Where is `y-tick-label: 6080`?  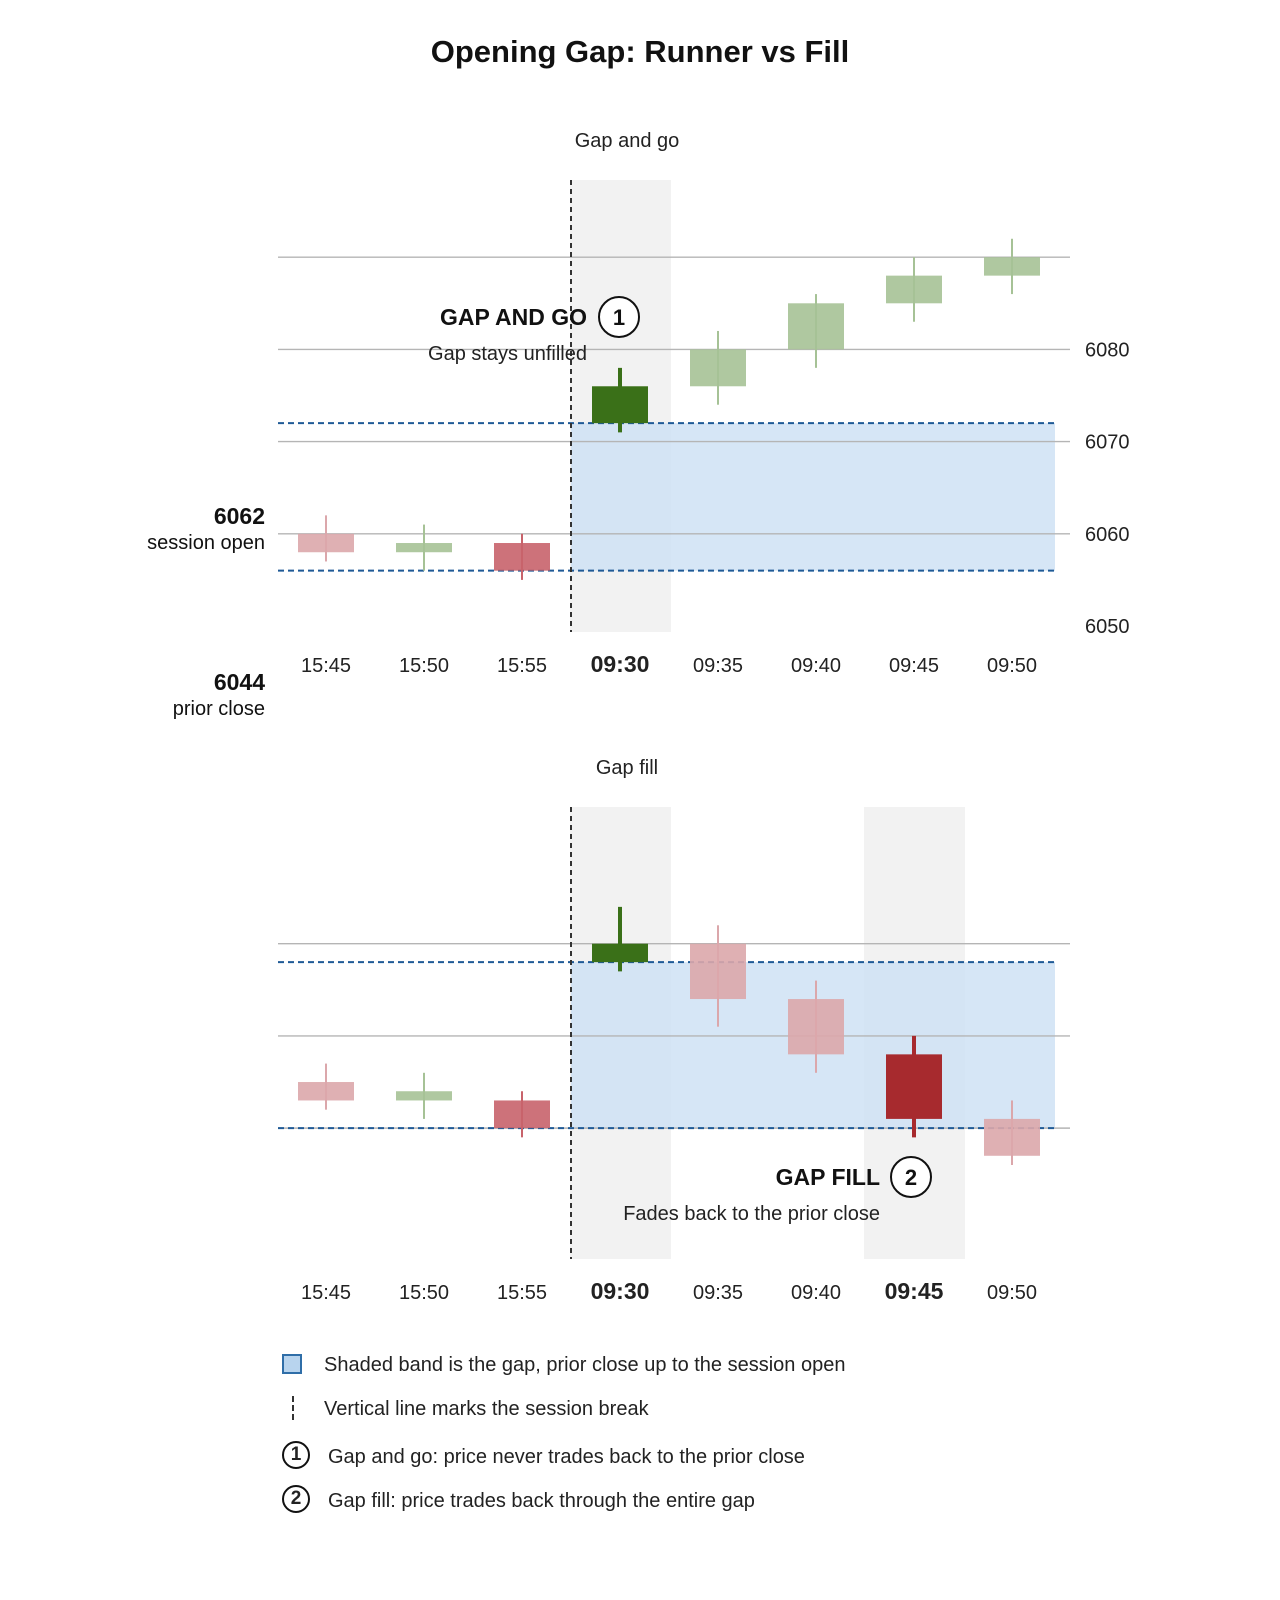
y-tick-label: 6080 is located at coordinates (1107, 350).